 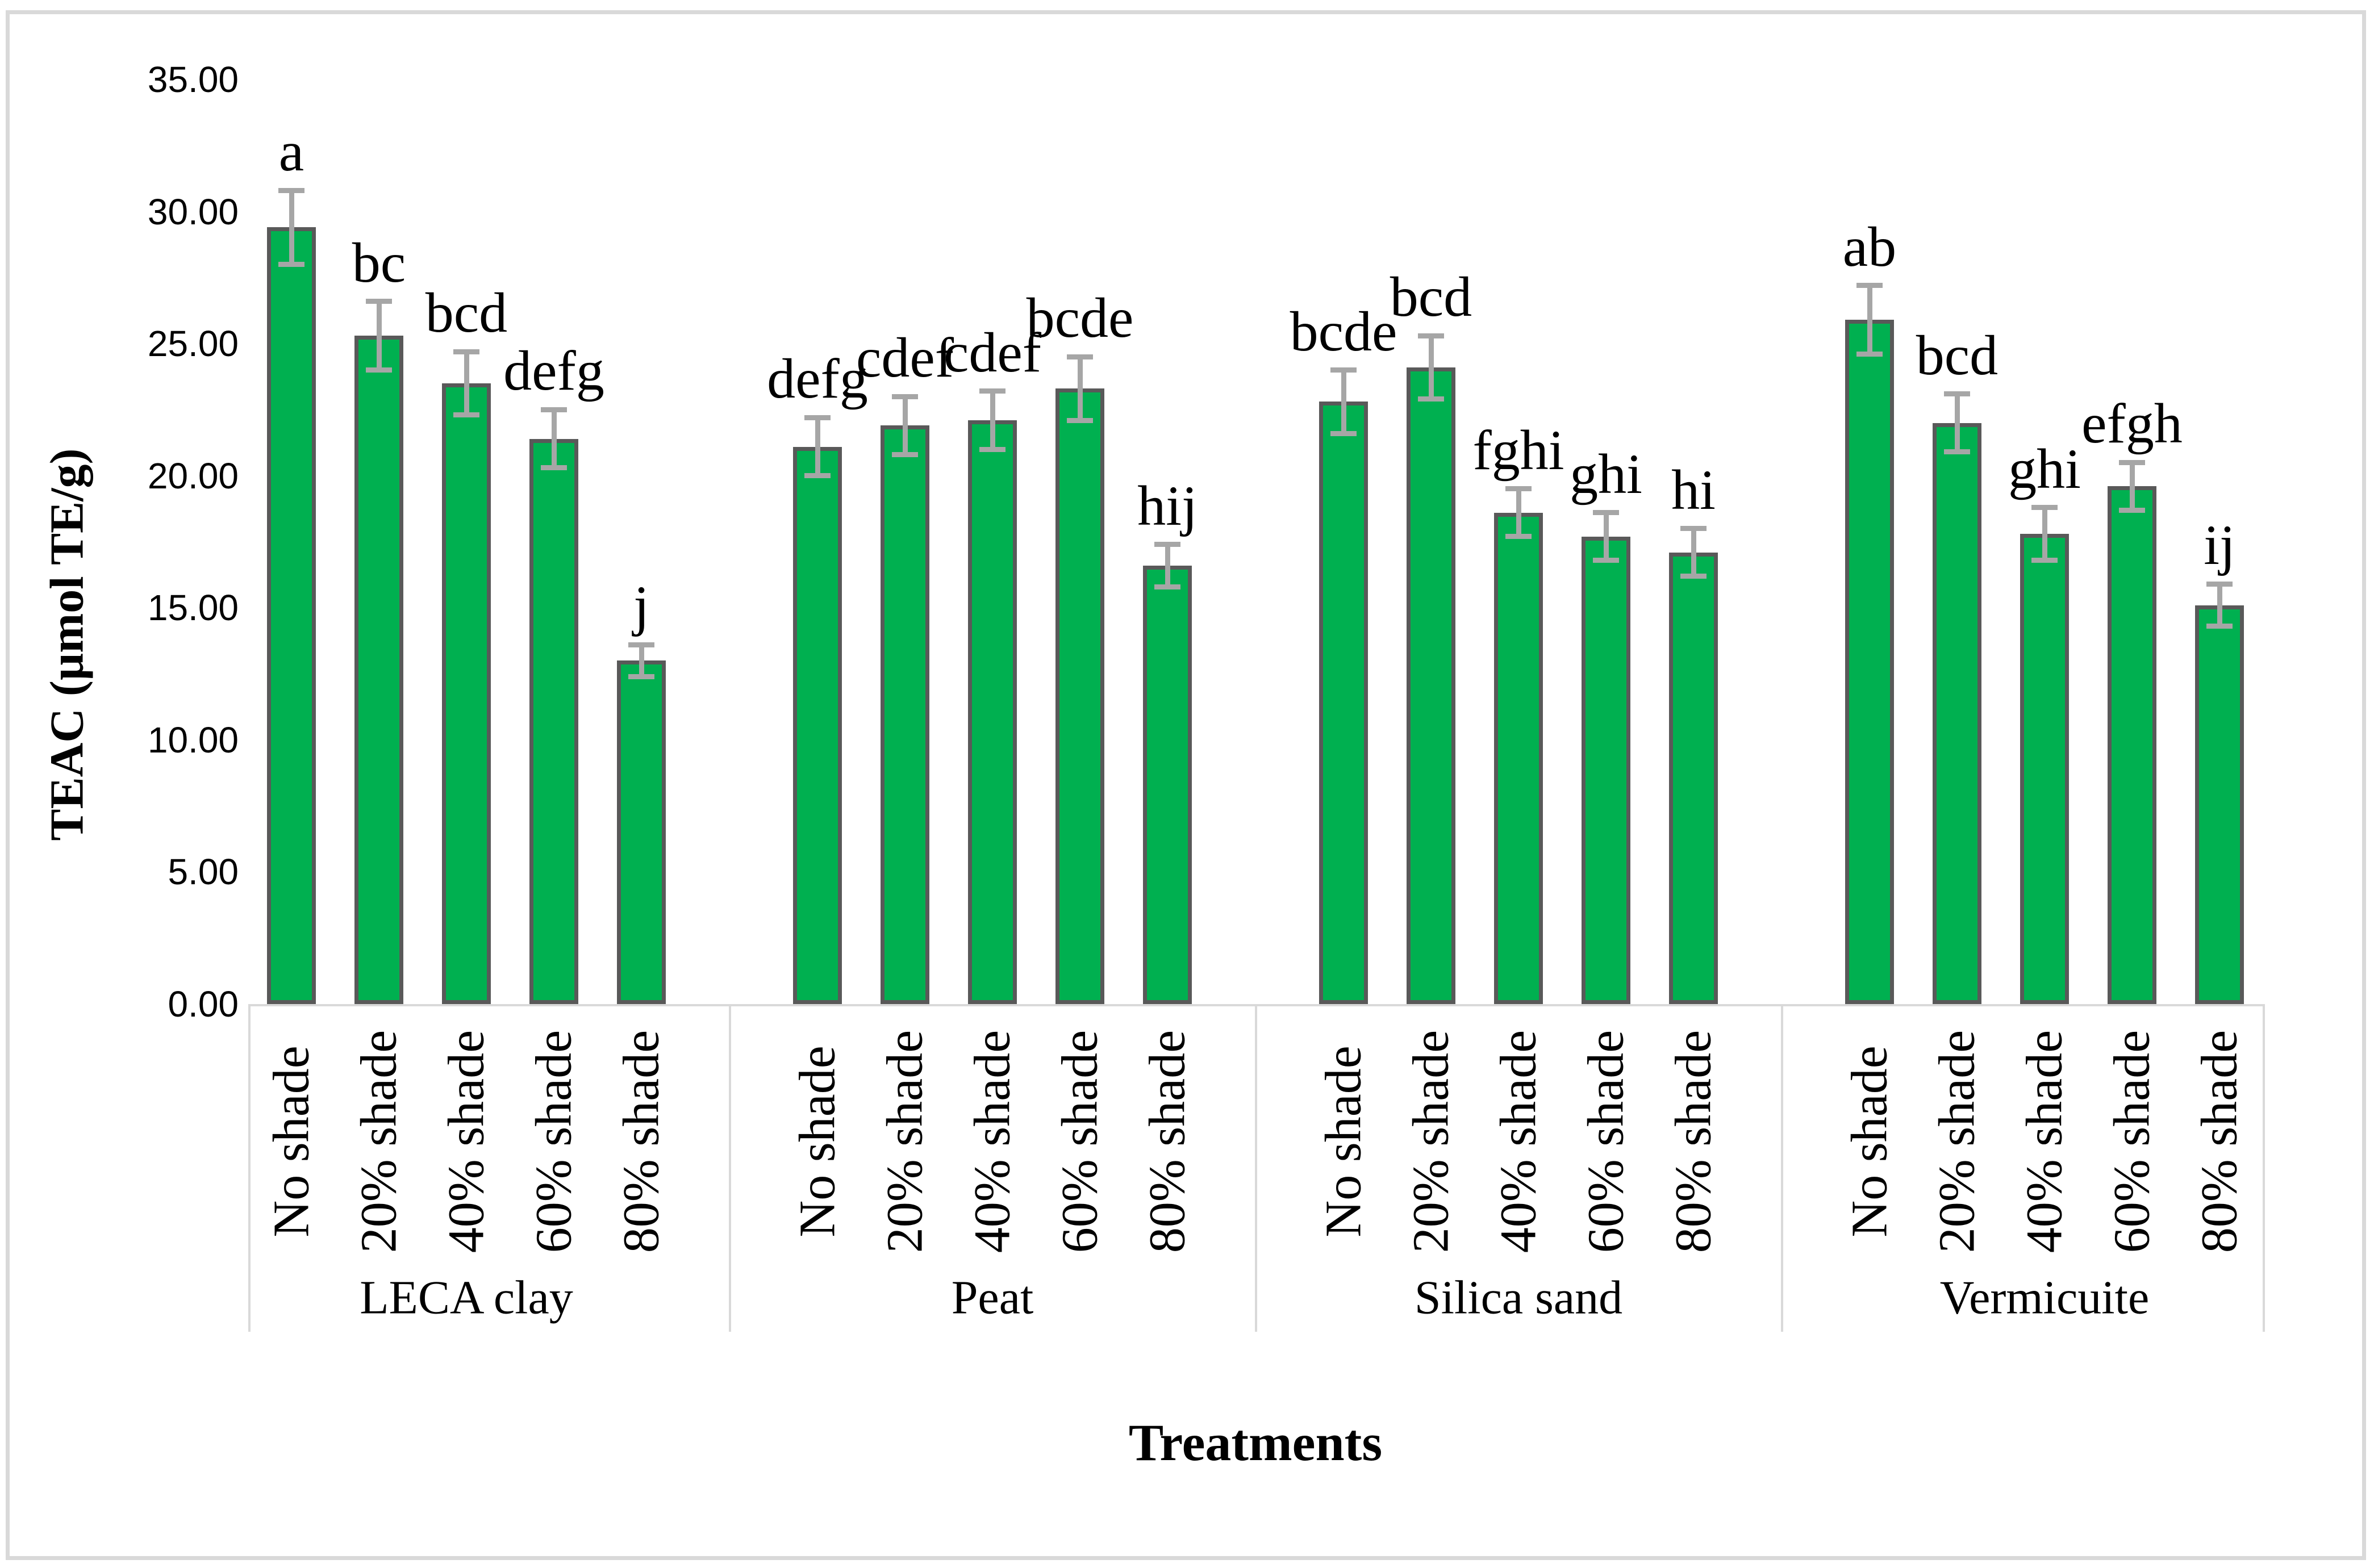 I want to click on significance-letter: a, so click(x=291, y=152).